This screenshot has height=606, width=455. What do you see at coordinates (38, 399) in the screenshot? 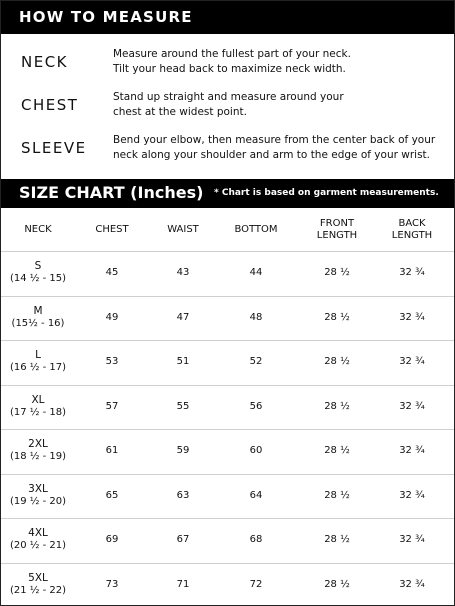
I see `size-label: XL` at bounding box center [38, 399].